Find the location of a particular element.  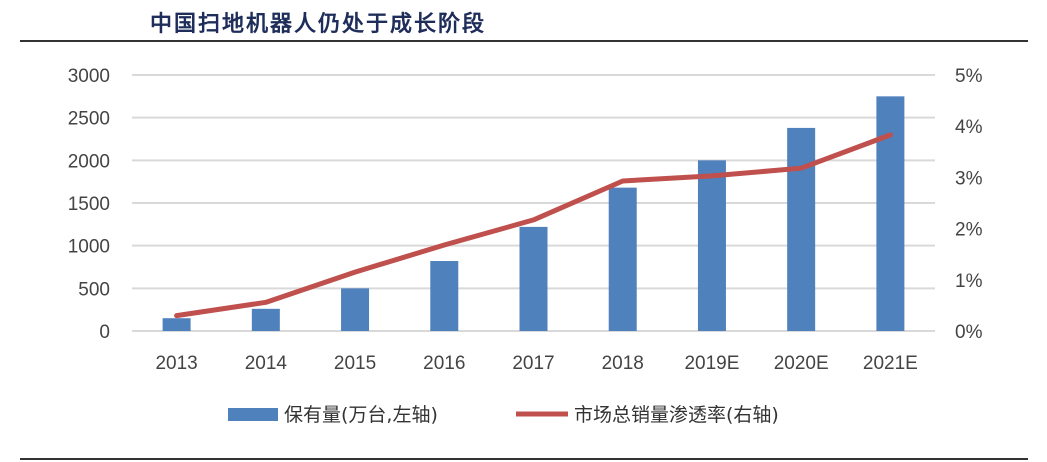

left-axis-tick: 3000 is located at coordinates (89, 76).